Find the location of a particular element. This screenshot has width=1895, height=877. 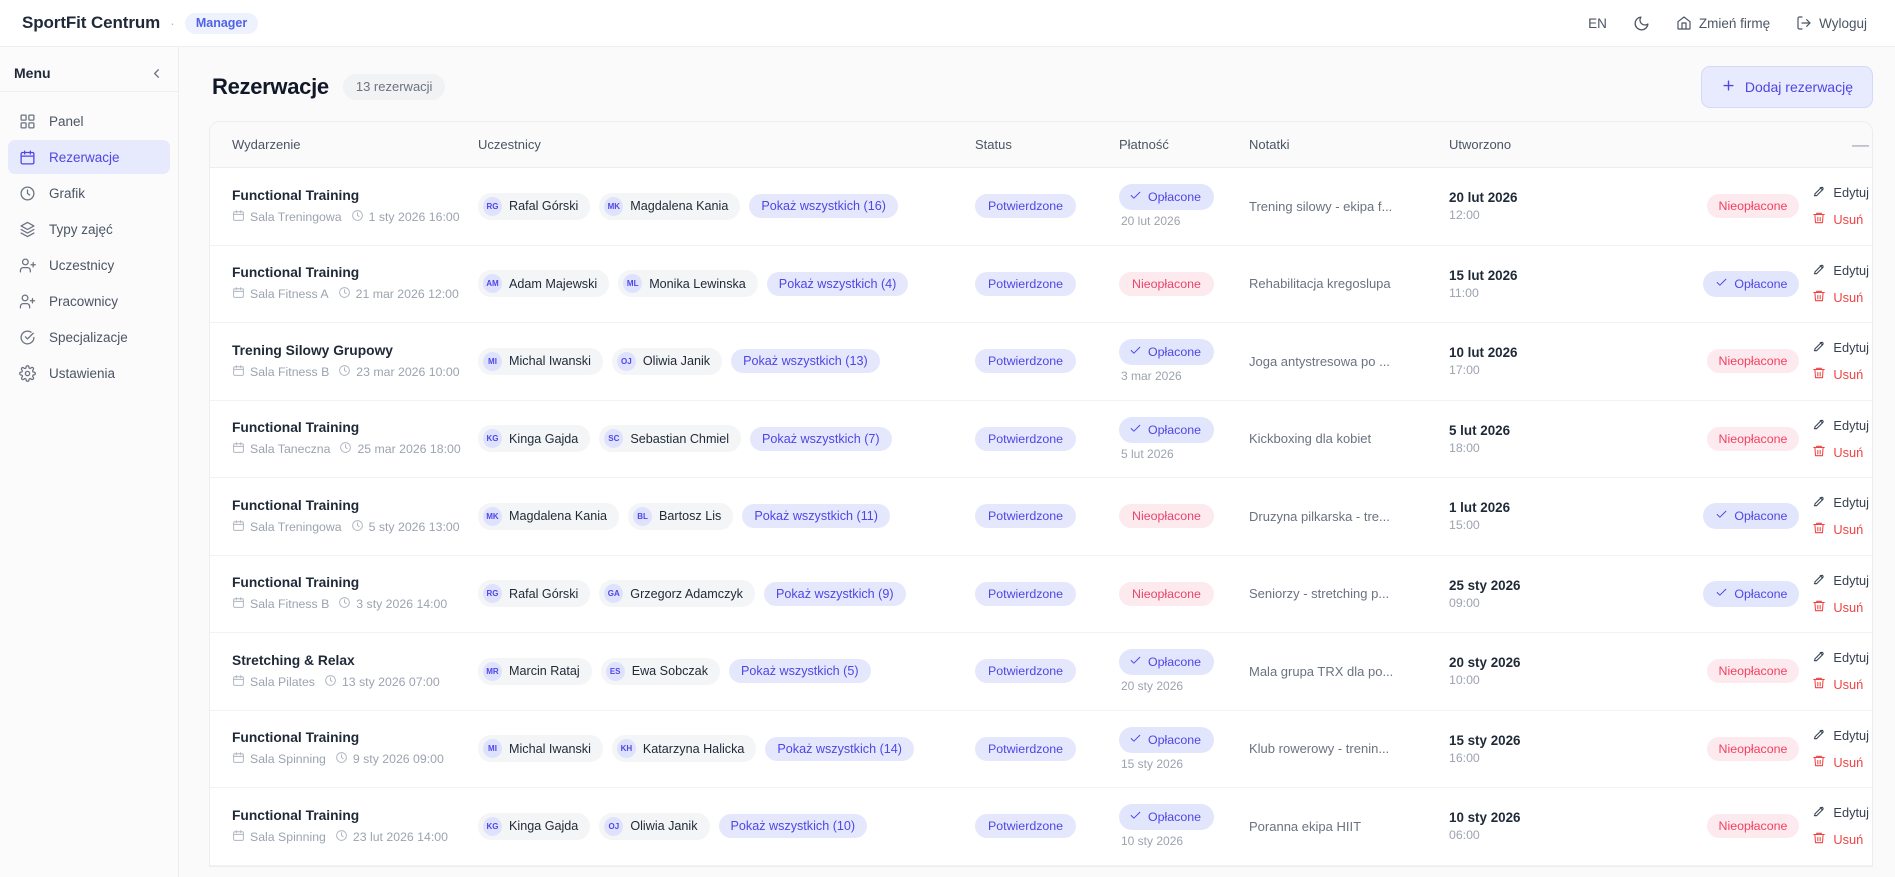

participant-chip: KH Katarzyna Halicka is located at coordinates (684, 749).